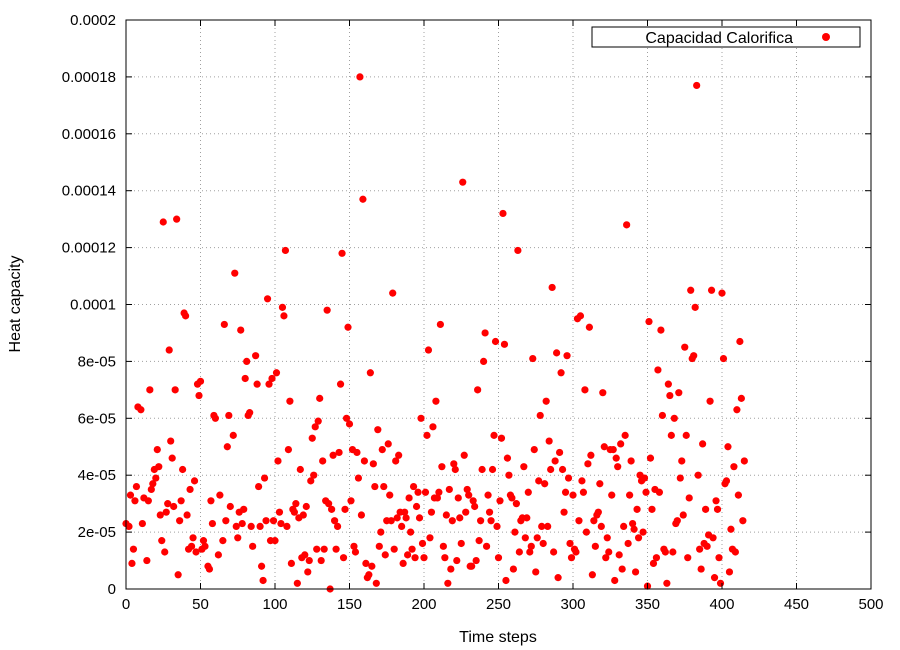  What do you see at coordinates (97, 361) in the screenshot?
I see `y-tick-label: 8e-05` at bounding box center [97, 361].